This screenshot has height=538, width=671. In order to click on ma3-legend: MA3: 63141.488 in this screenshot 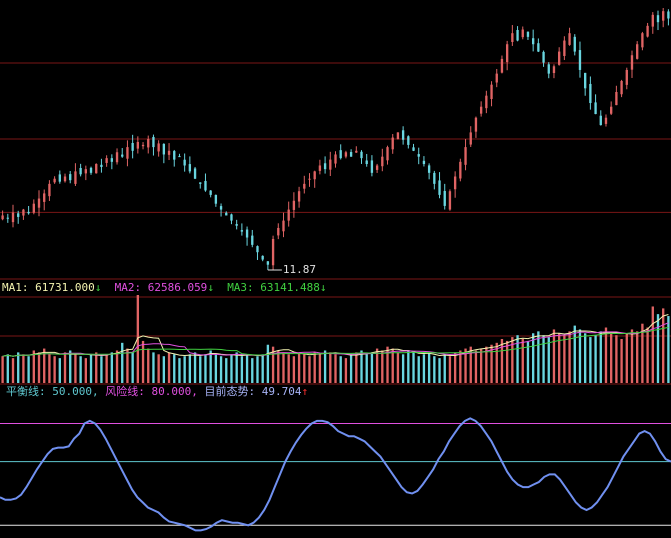, I will do `click(273, 287)`.